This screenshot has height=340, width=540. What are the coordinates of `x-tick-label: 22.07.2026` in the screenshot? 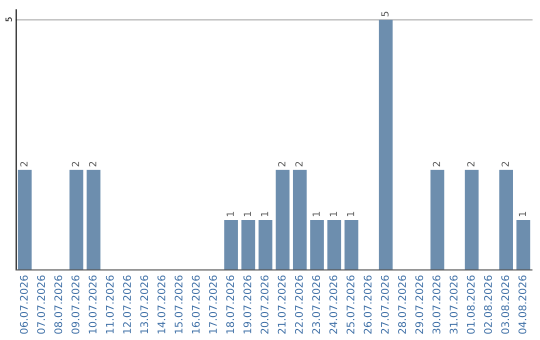 It's located at (298, 304).